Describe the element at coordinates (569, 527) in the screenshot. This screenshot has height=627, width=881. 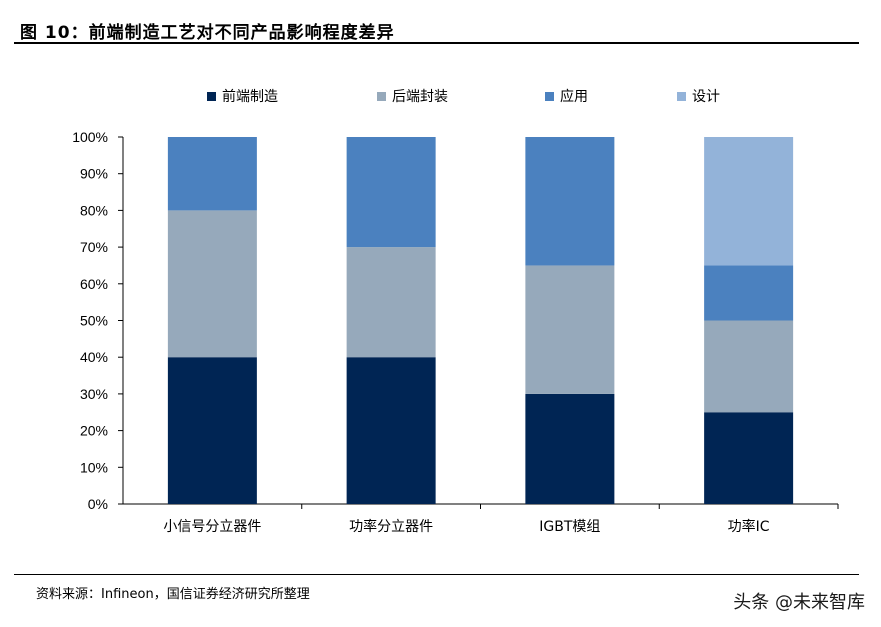
I see `x-category-label: IGBT模组` at that location.